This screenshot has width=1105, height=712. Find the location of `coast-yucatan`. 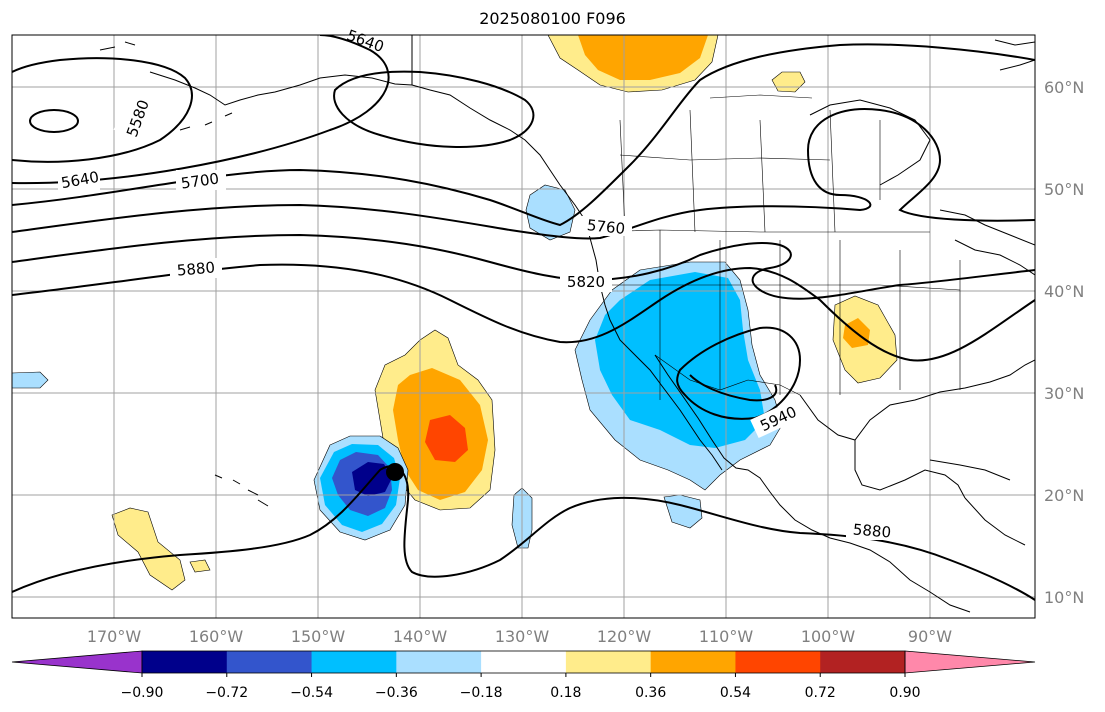

coast-yucatan is located at coordinates (910, 469).